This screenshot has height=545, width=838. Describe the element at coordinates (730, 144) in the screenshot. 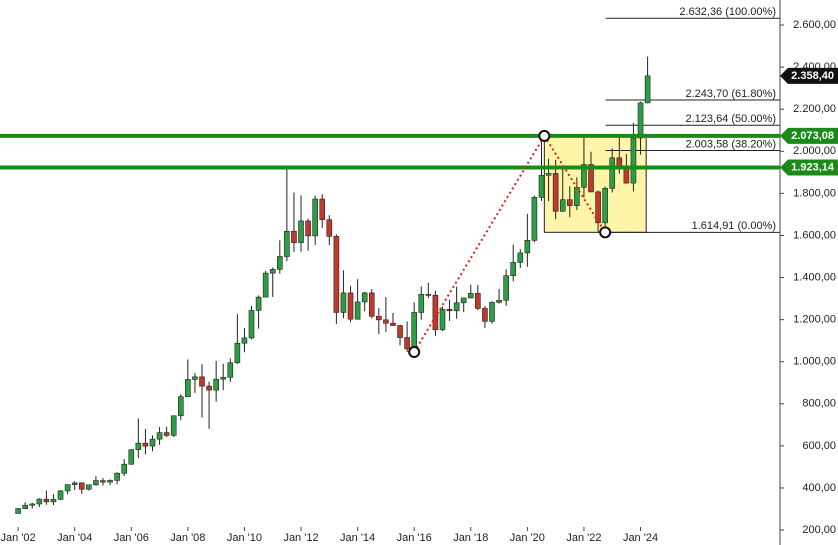

I see `fib-label: 2.003,58 (38.20%)` at that location.